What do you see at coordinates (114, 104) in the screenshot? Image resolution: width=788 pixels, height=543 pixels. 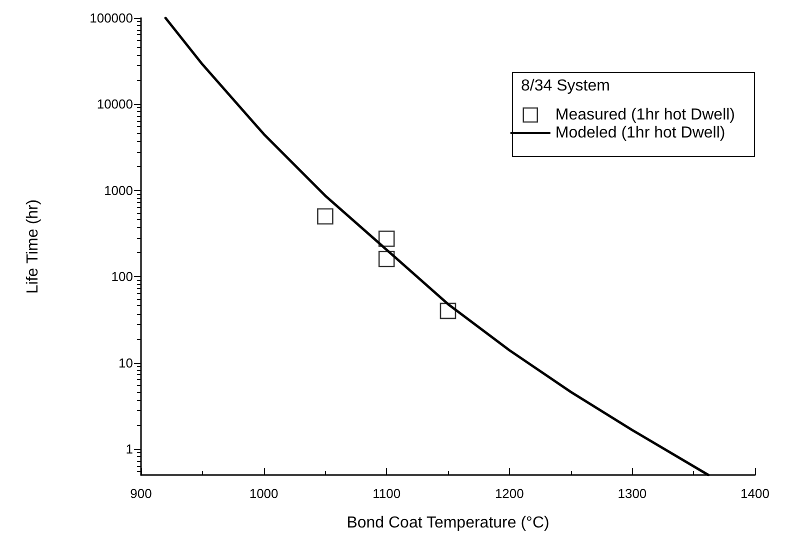 I see `y-tick-label: 10000` at bounding box center [114, 104].